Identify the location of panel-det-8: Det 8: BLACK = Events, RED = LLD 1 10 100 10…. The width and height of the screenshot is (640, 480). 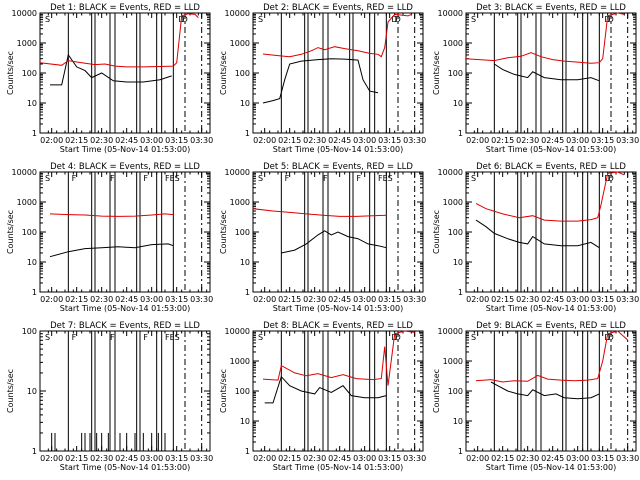
(322, 396).